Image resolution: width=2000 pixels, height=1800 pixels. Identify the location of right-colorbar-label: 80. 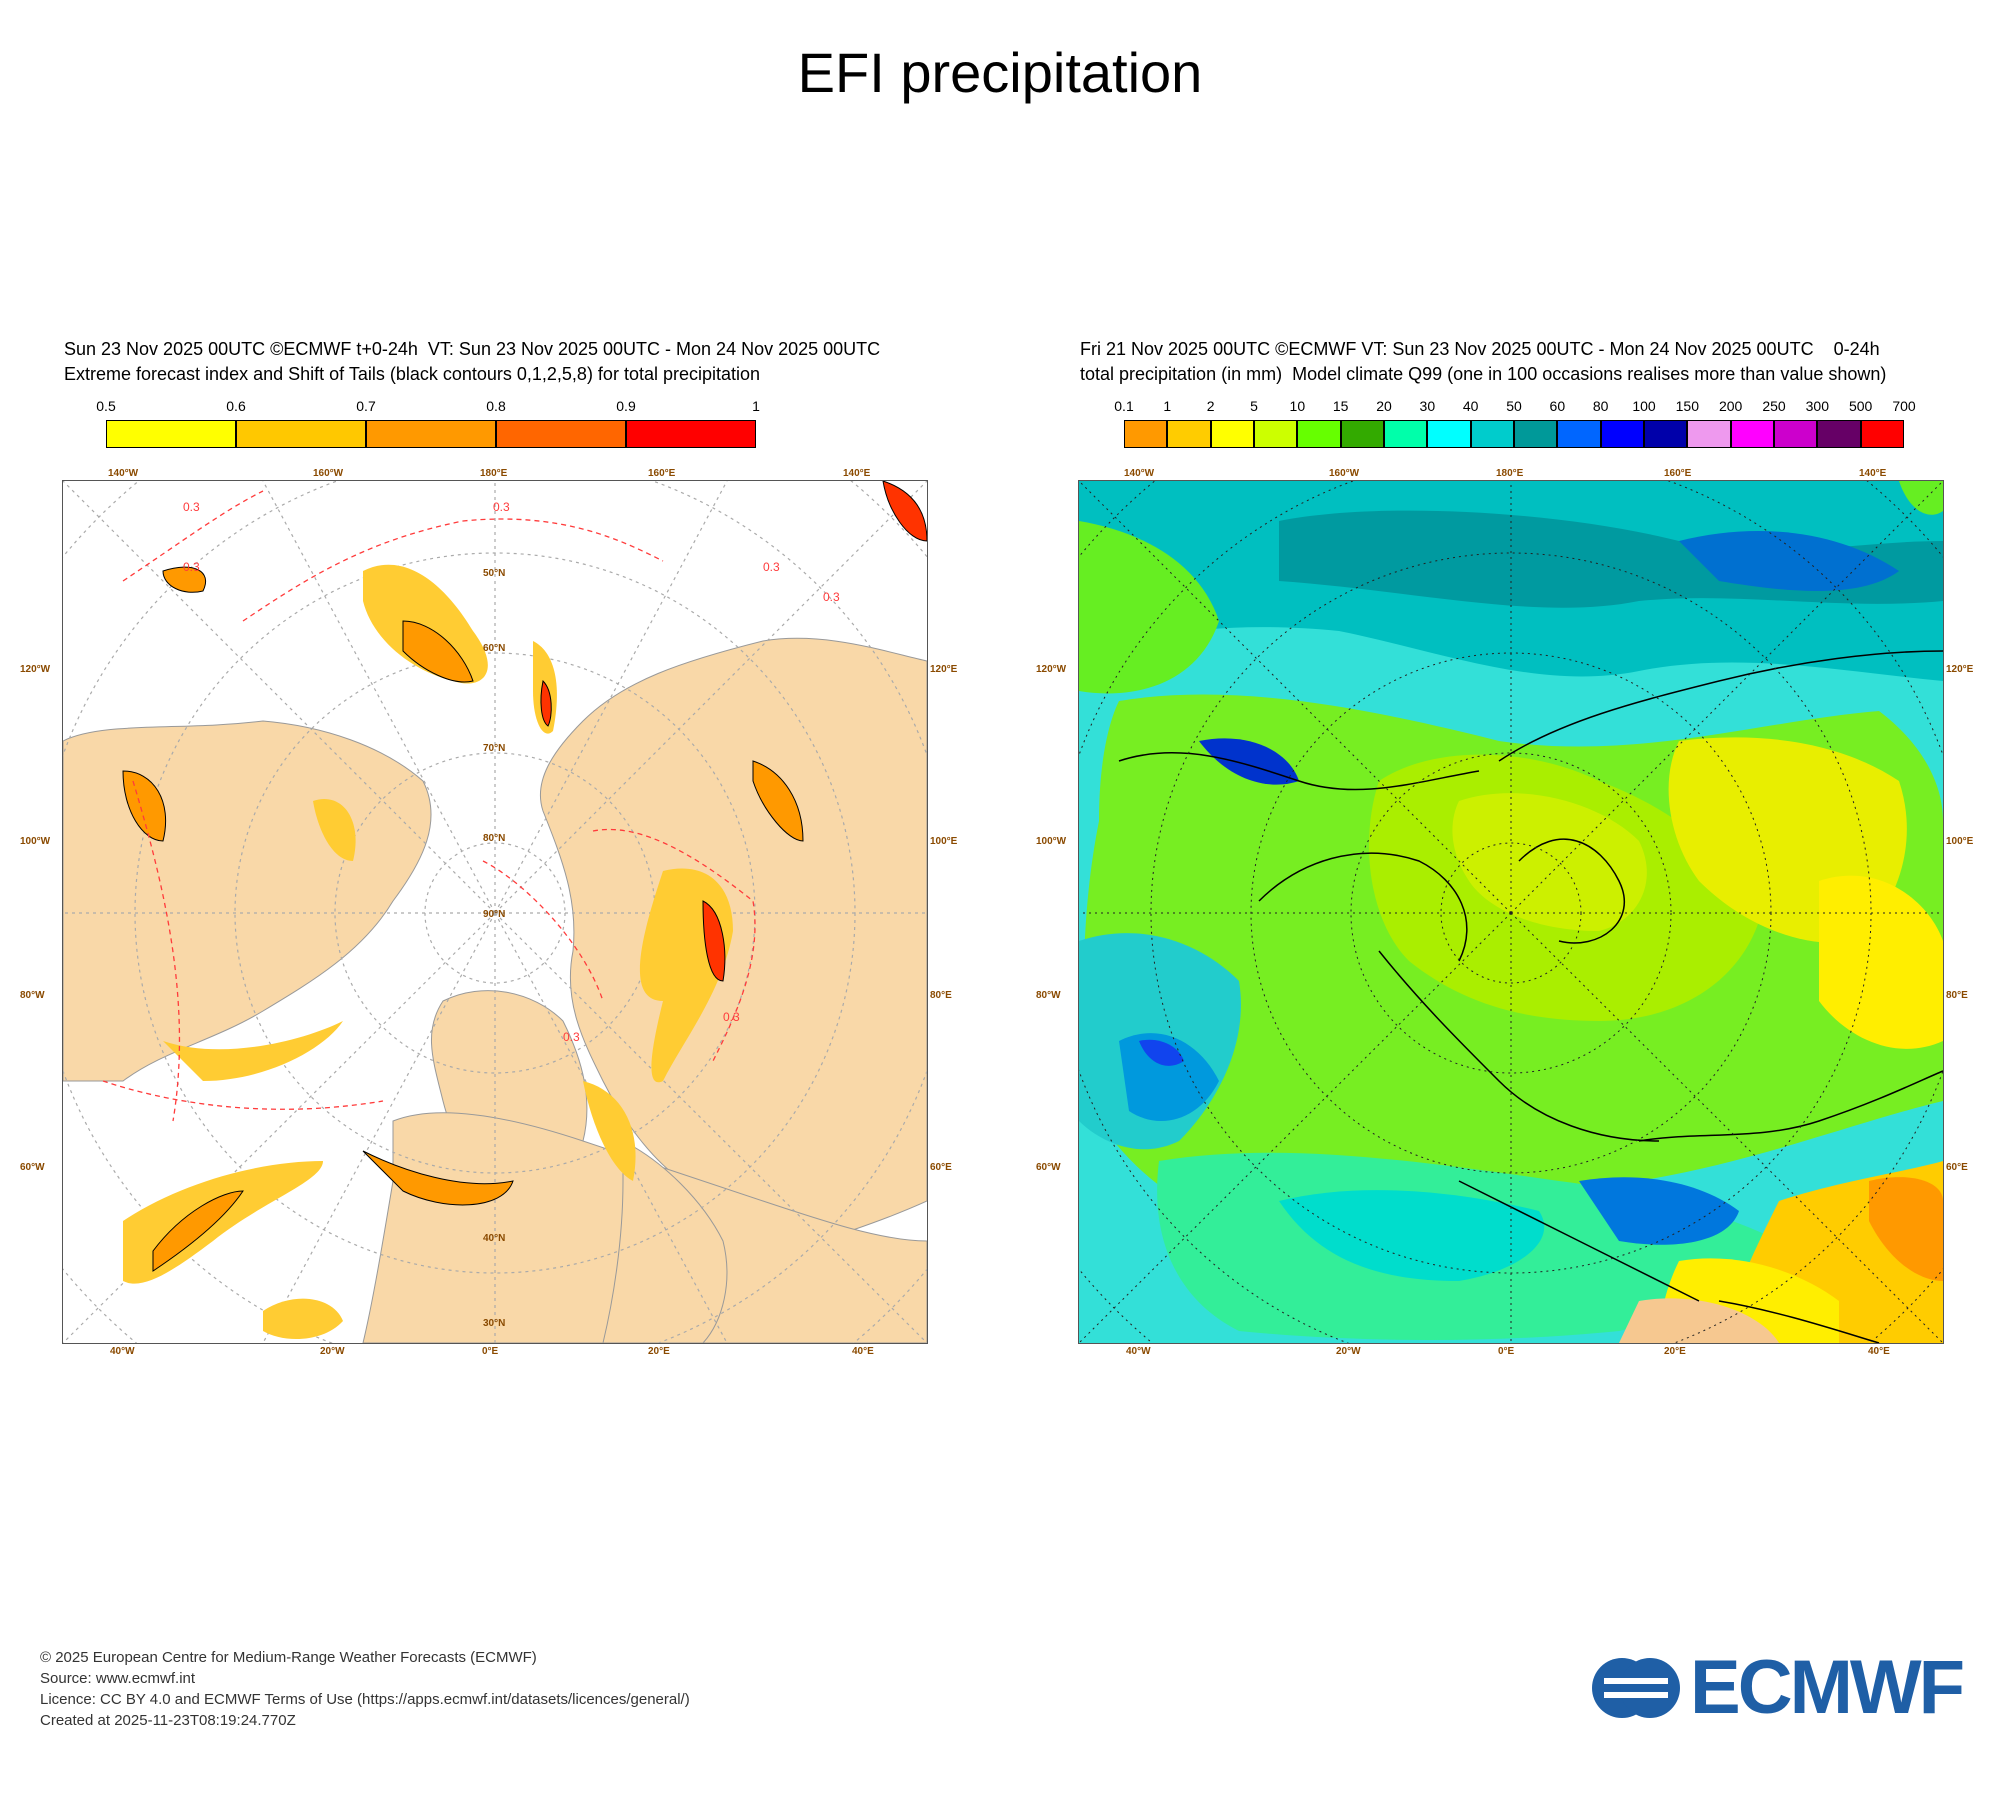
(1600, 406).